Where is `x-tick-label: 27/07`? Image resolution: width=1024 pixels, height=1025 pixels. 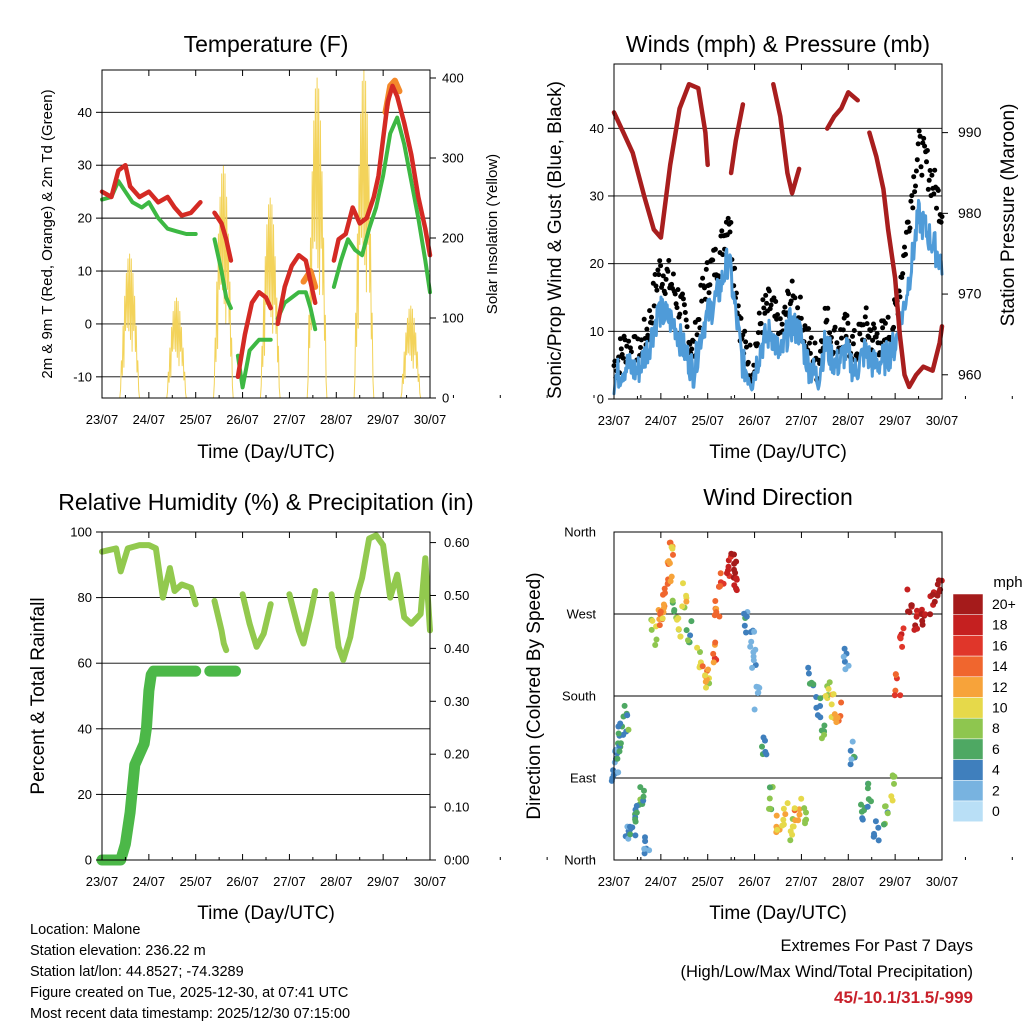
x-tick-label: 27/07 is located at coordinates (801, 420).